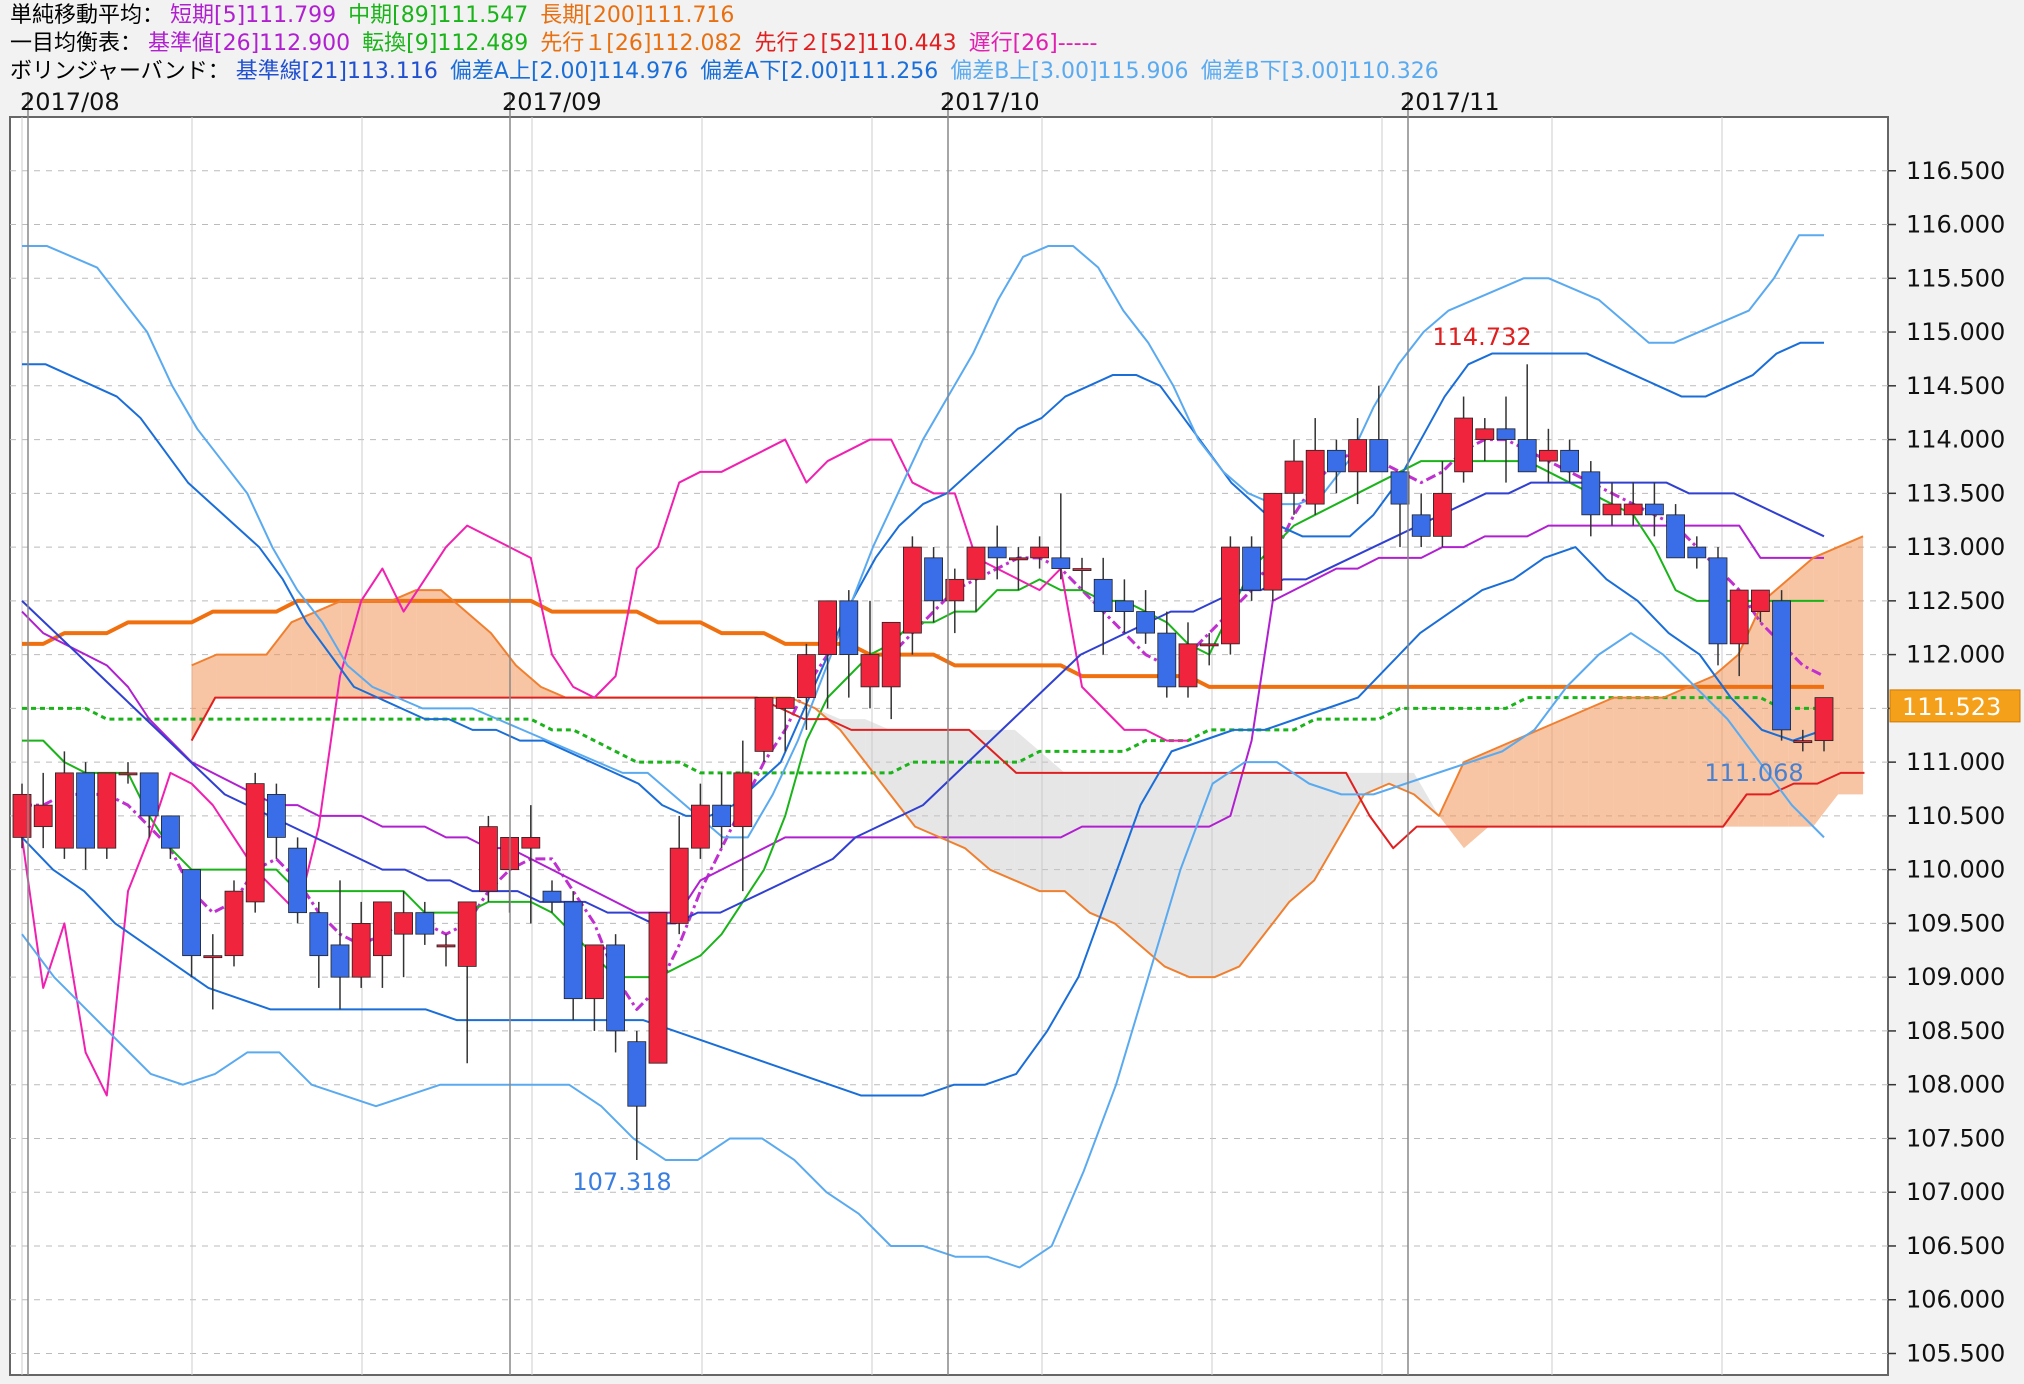 This screenshot has height=1384, width=2024. What do you see at coordinates (1955, 870) in the screenshot?
I see `y-tick-label: 110.000` at bounding box center [1955, 870].